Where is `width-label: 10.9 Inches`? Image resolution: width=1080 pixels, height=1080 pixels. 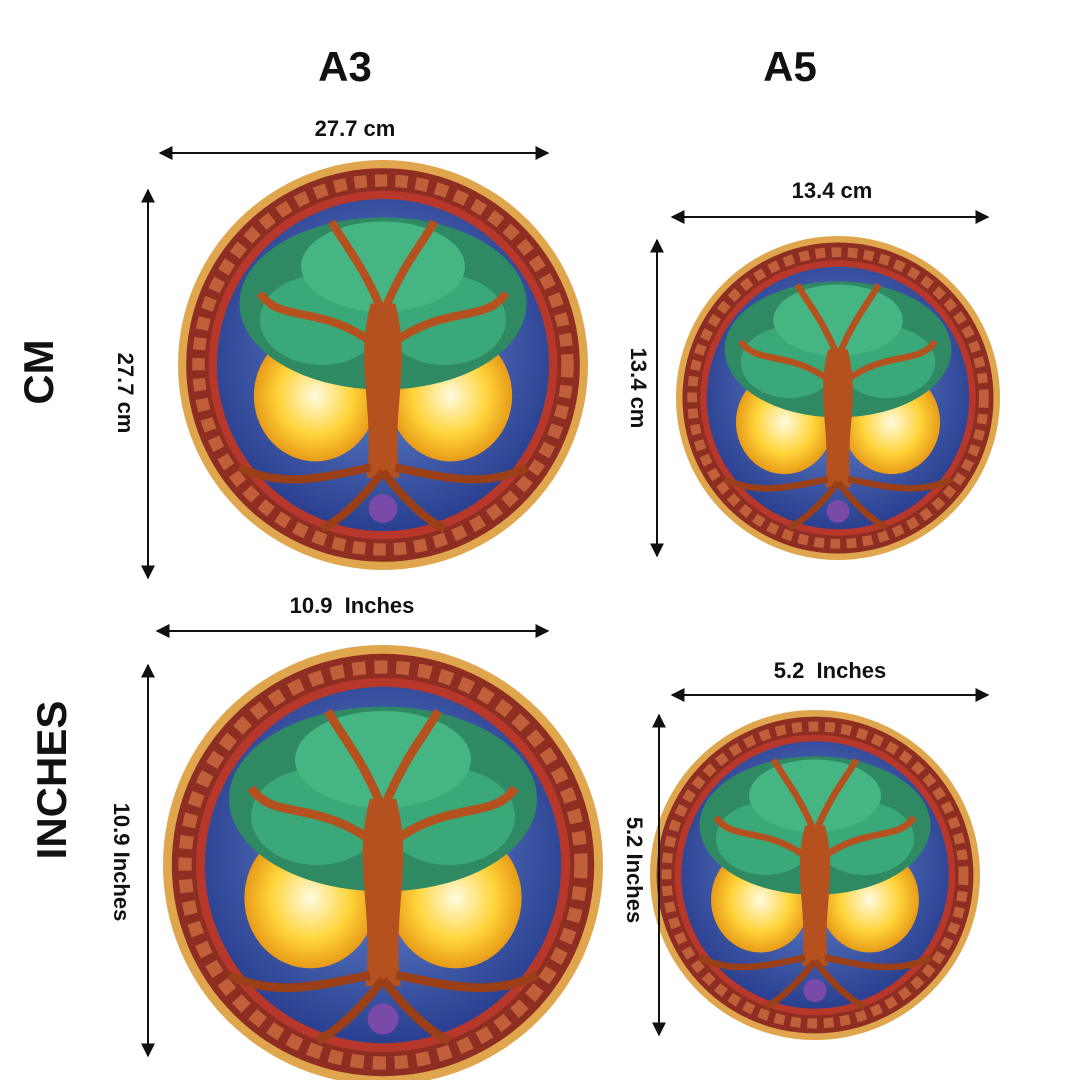
width-label: 10.9 Inches is located at coordinates (352, 605).